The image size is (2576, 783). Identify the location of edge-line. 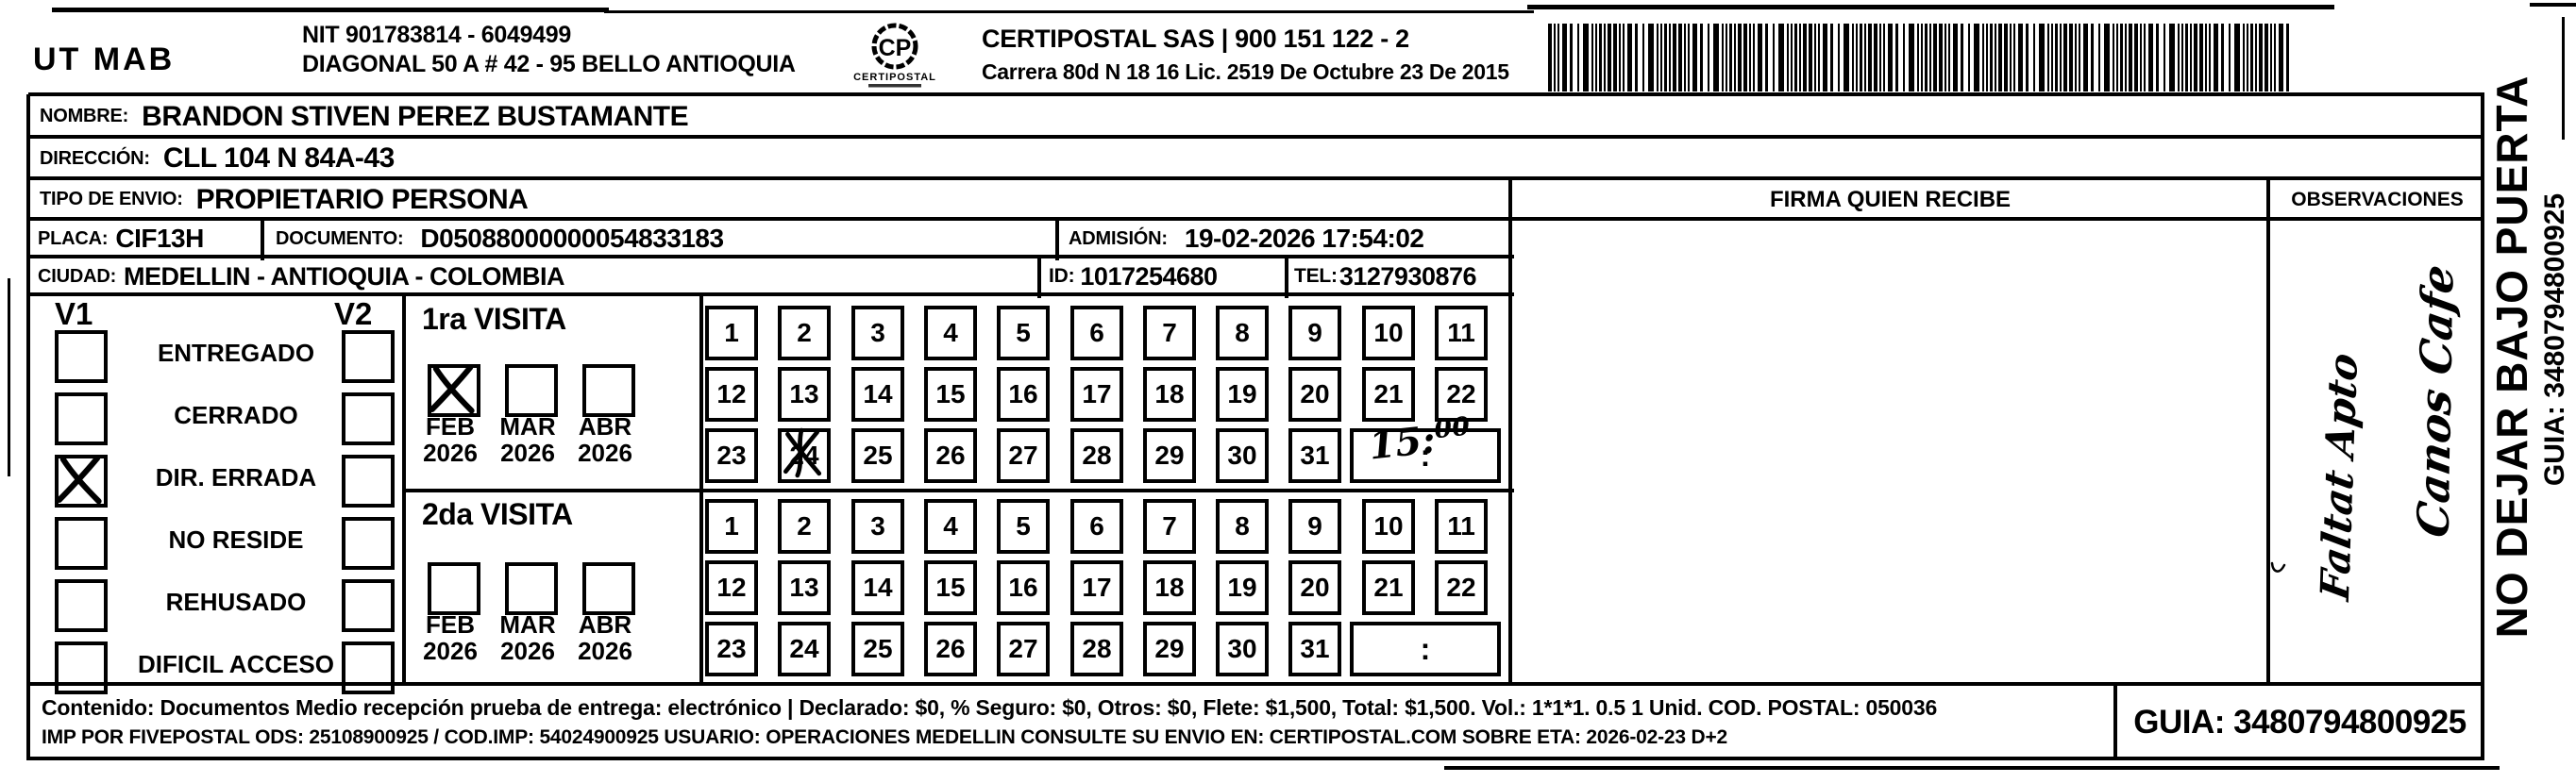
(1931, 7).